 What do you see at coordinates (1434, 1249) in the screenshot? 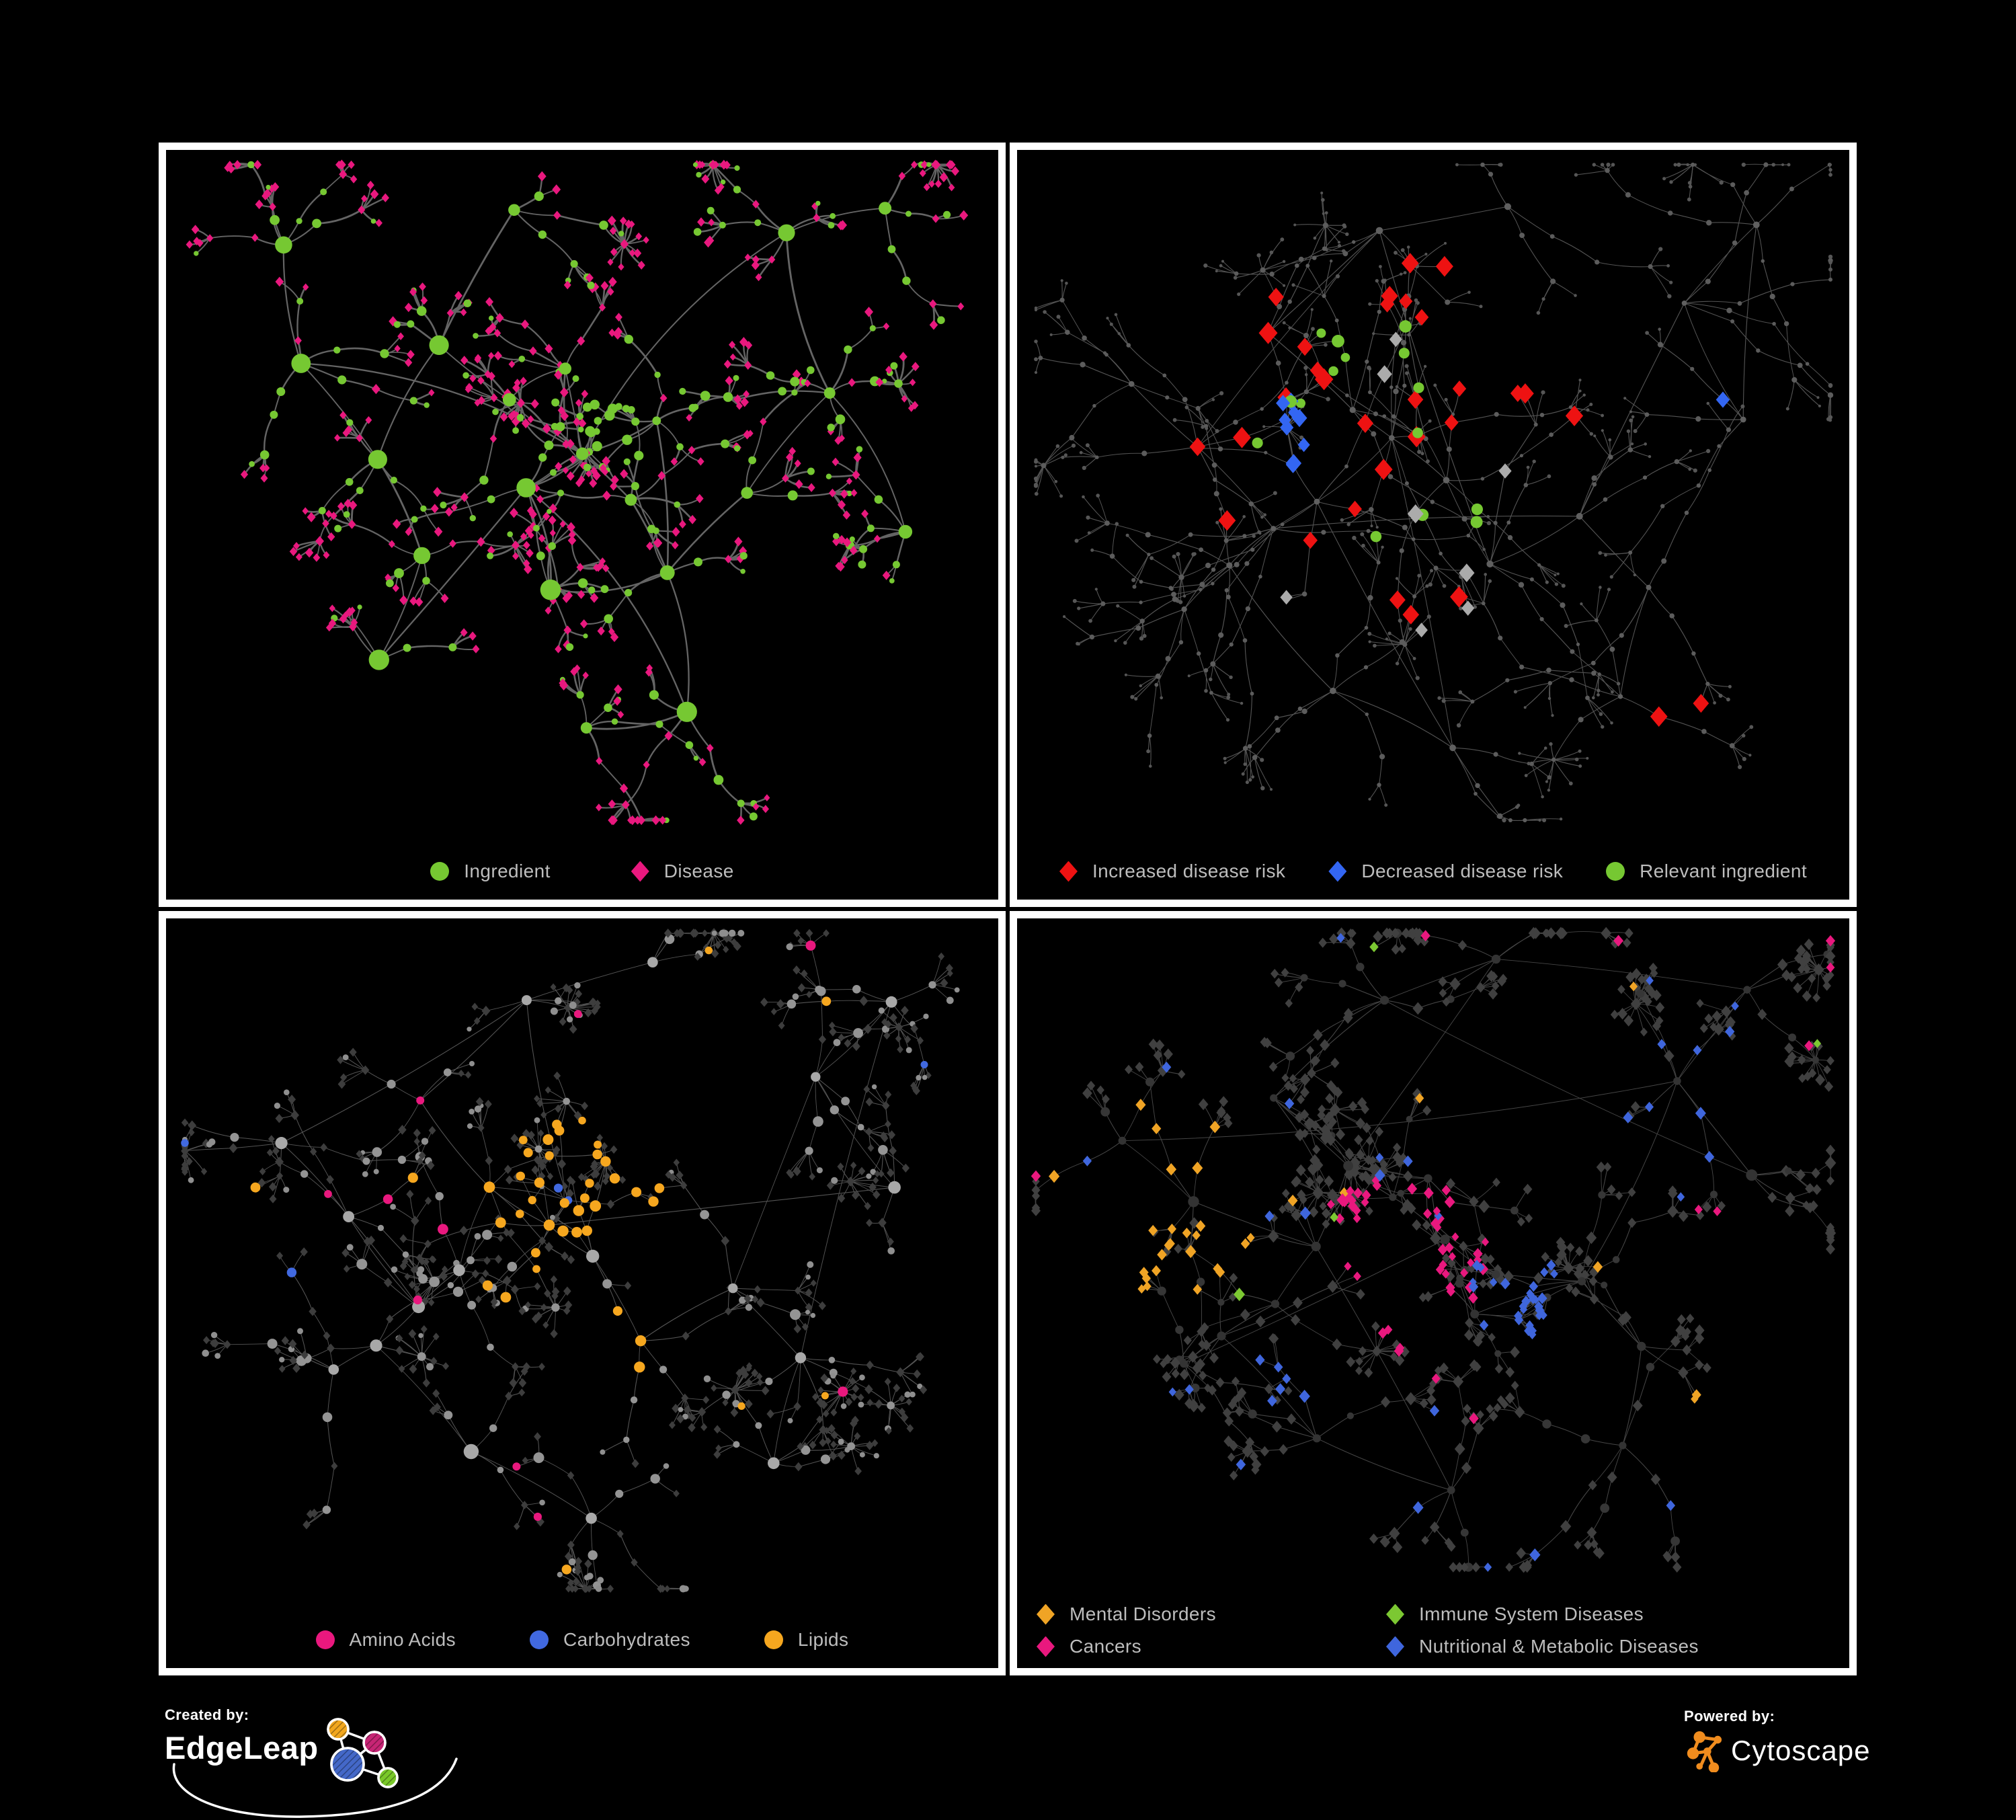
I see `disease-categories-network` at bounding box center [1434, 1249].